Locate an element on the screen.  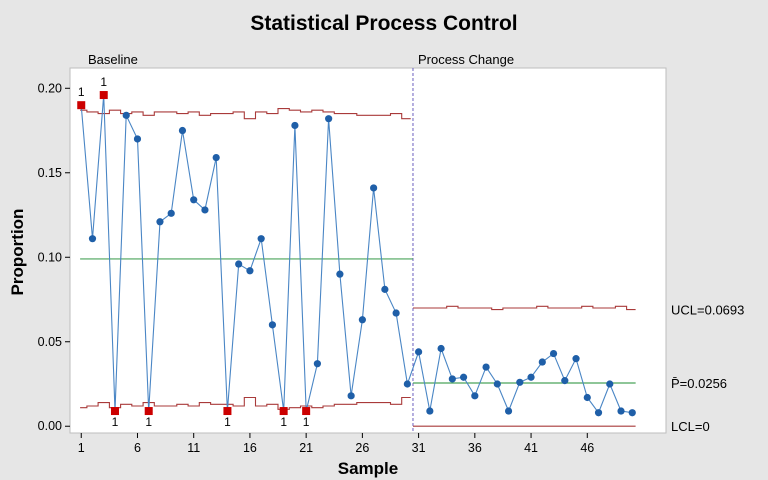
x-tick-label: 16 is located at coordinates (250, 448).